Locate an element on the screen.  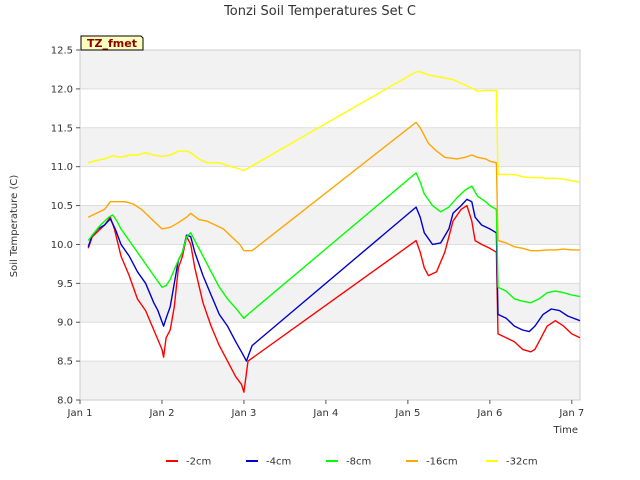
x-tick-label: Jan 7 is located at coordinates (571, 413).